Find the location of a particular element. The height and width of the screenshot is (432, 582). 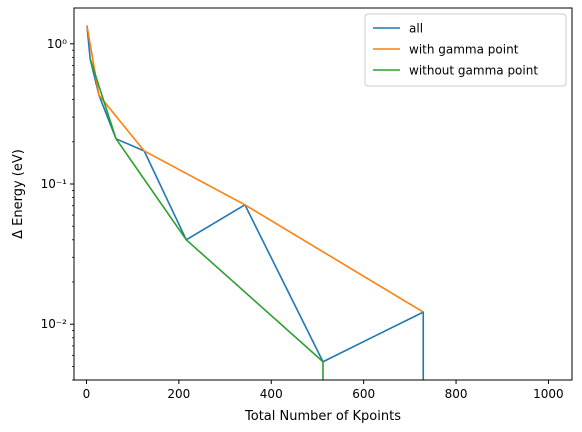

legend: all with gamma point without gamma point is located at coordinates (465, 50).